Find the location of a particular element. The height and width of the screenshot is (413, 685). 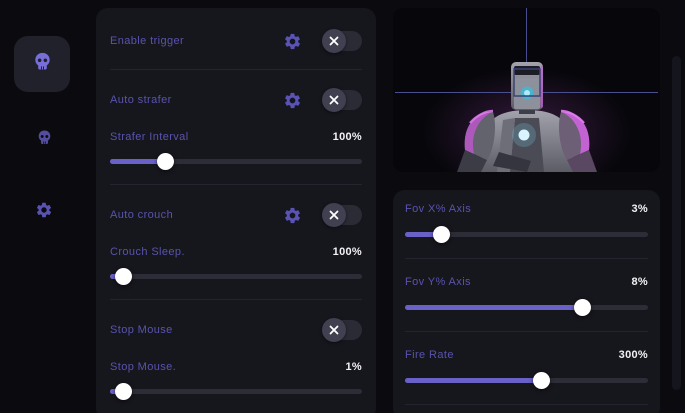

row-label: Enable trigger is located at coordinates (147, 41).